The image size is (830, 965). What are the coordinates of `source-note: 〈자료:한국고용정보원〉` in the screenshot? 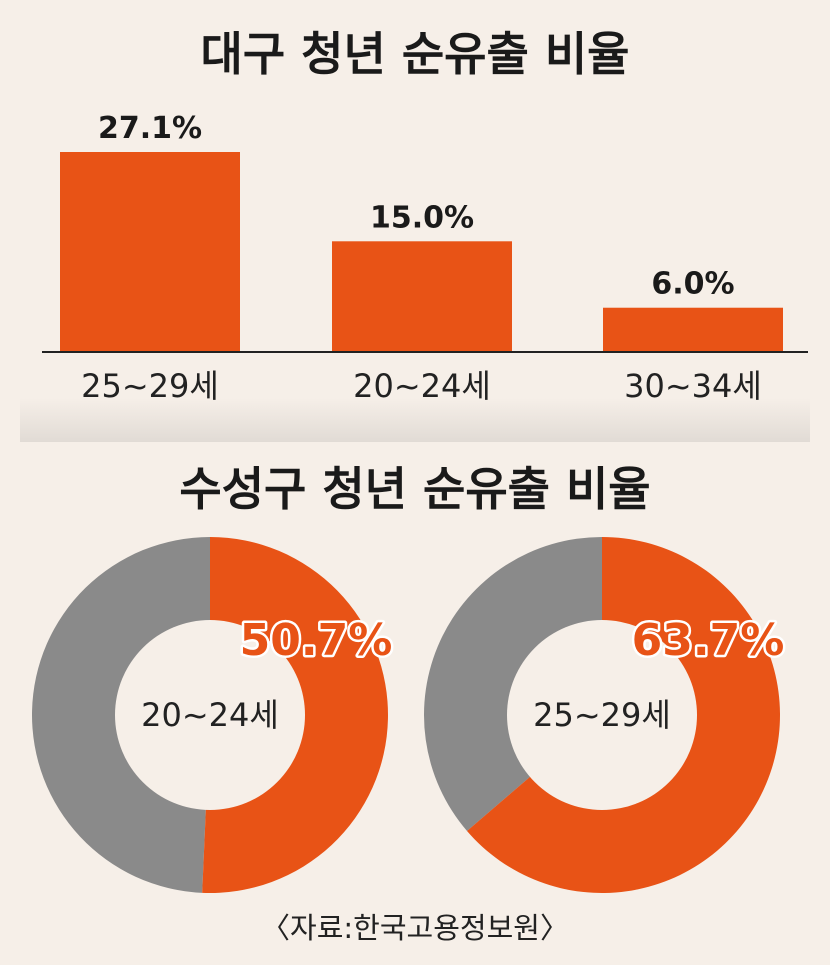 It's located at (415, 928).